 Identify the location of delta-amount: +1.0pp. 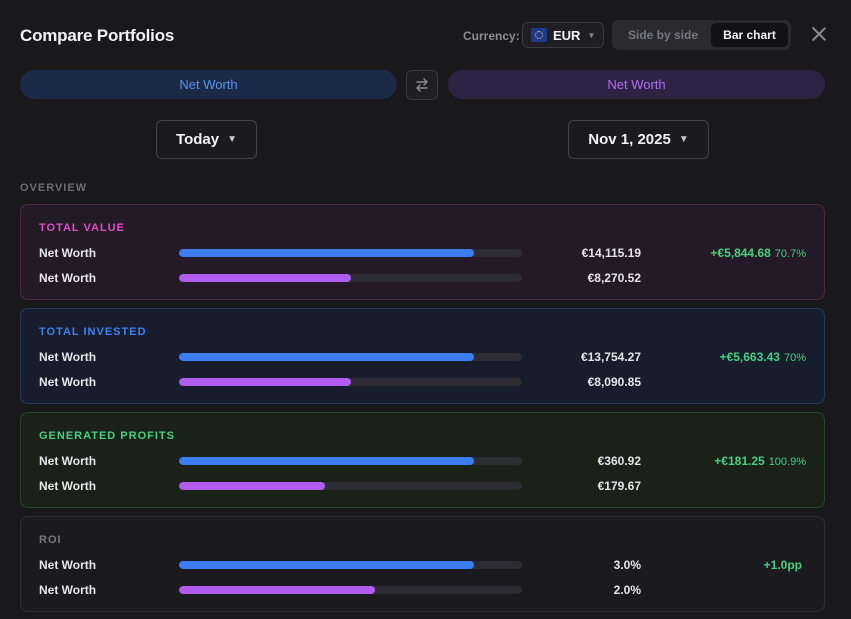
(782, 565).